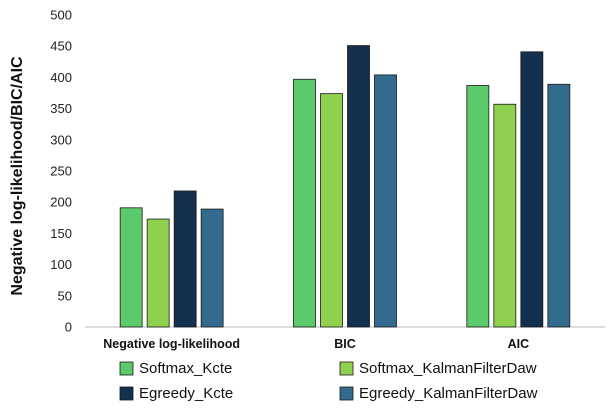 The image size is (616, 410). Describe the element at coordinates (17, 176) in the screenshot. I see `y-axis-label: Negative log-likelihood/BIC/AIC` at that location.